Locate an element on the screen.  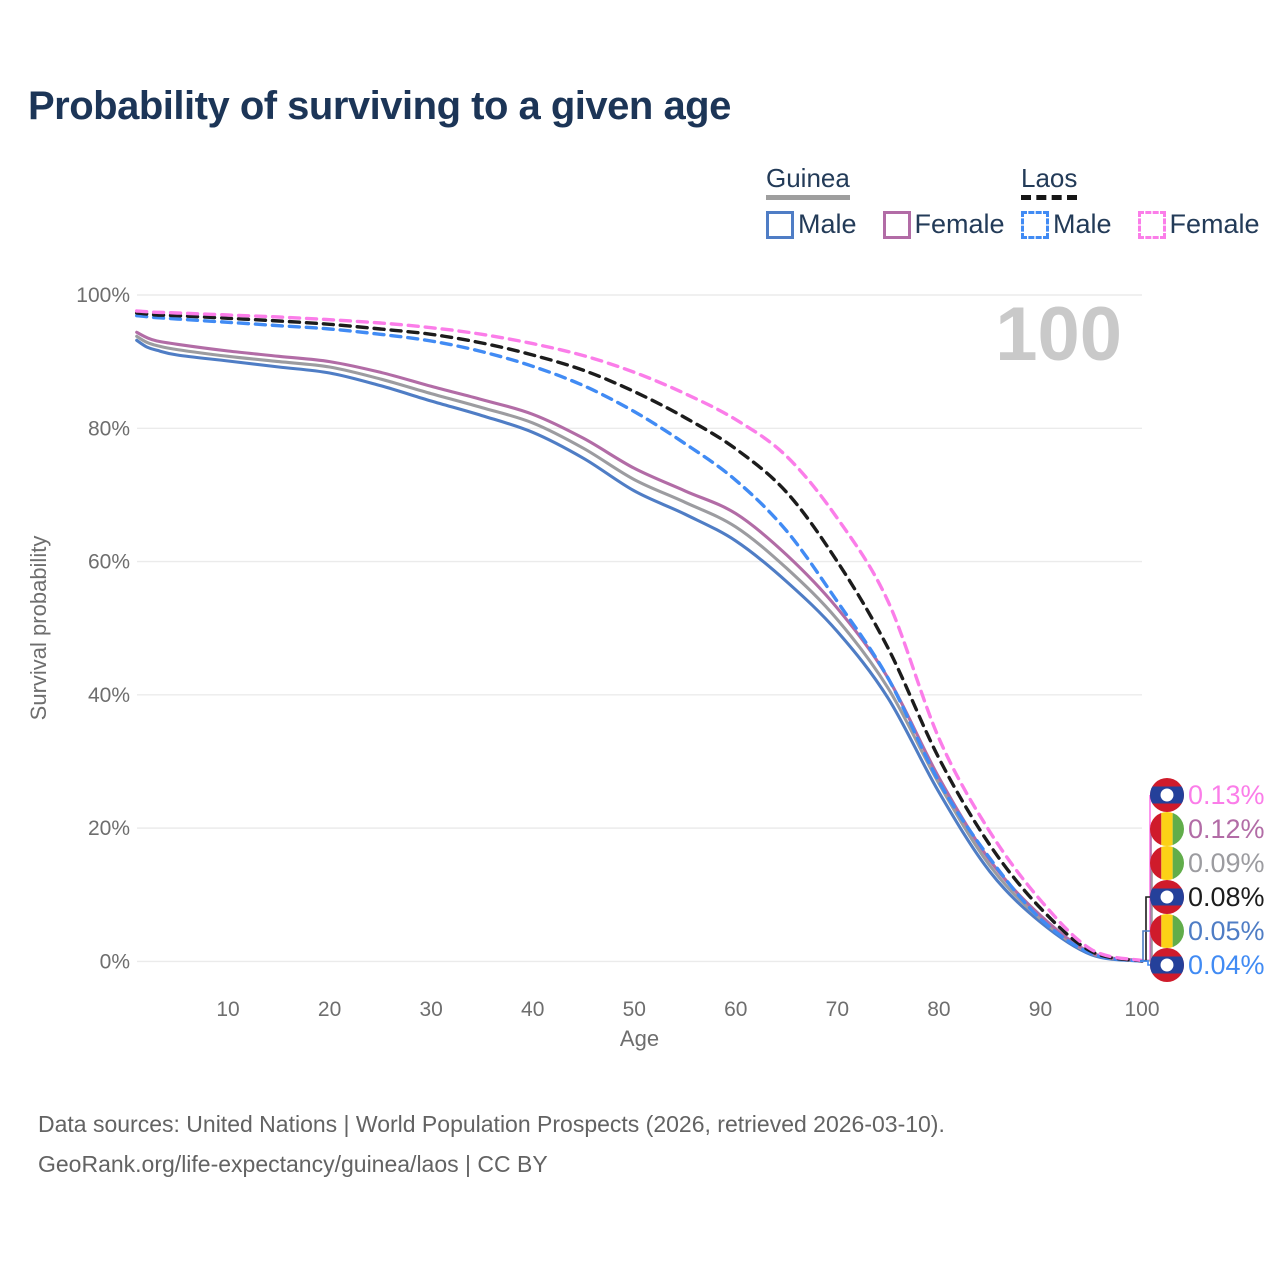
legend-group-title-guinea: Guinea is located at coordinates (808, 181).